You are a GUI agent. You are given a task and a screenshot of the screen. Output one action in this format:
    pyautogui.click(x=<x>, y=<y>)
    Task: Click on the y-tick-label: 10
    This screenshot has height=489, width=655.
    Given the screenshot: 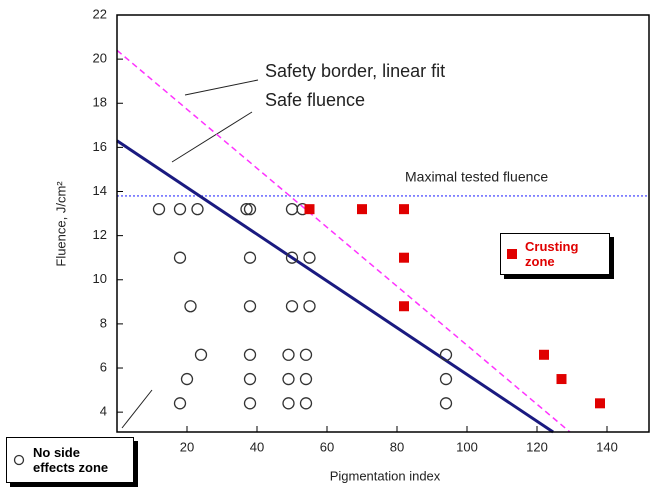 What is the action you would take?
    pyautogui.click(x=100, y=278)
    